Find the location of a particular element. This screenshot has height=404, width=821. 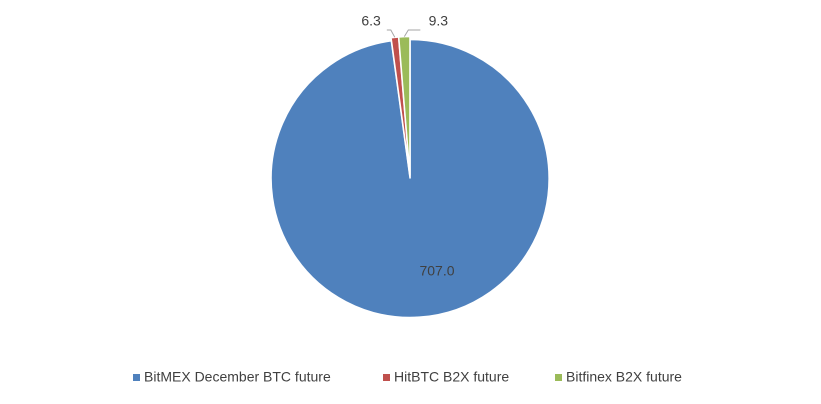

legend-label: HitBTC B2X future is located at coordinates (451, 377).